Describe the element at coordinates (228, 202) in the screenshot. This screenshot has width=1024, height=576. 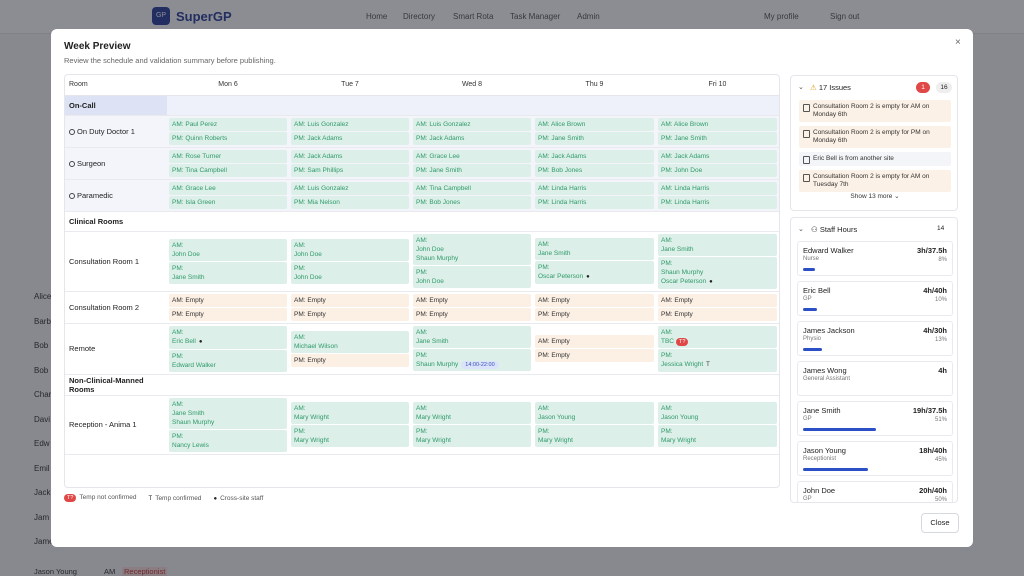
I see `shift-block: PM: Isla Green` at that location.